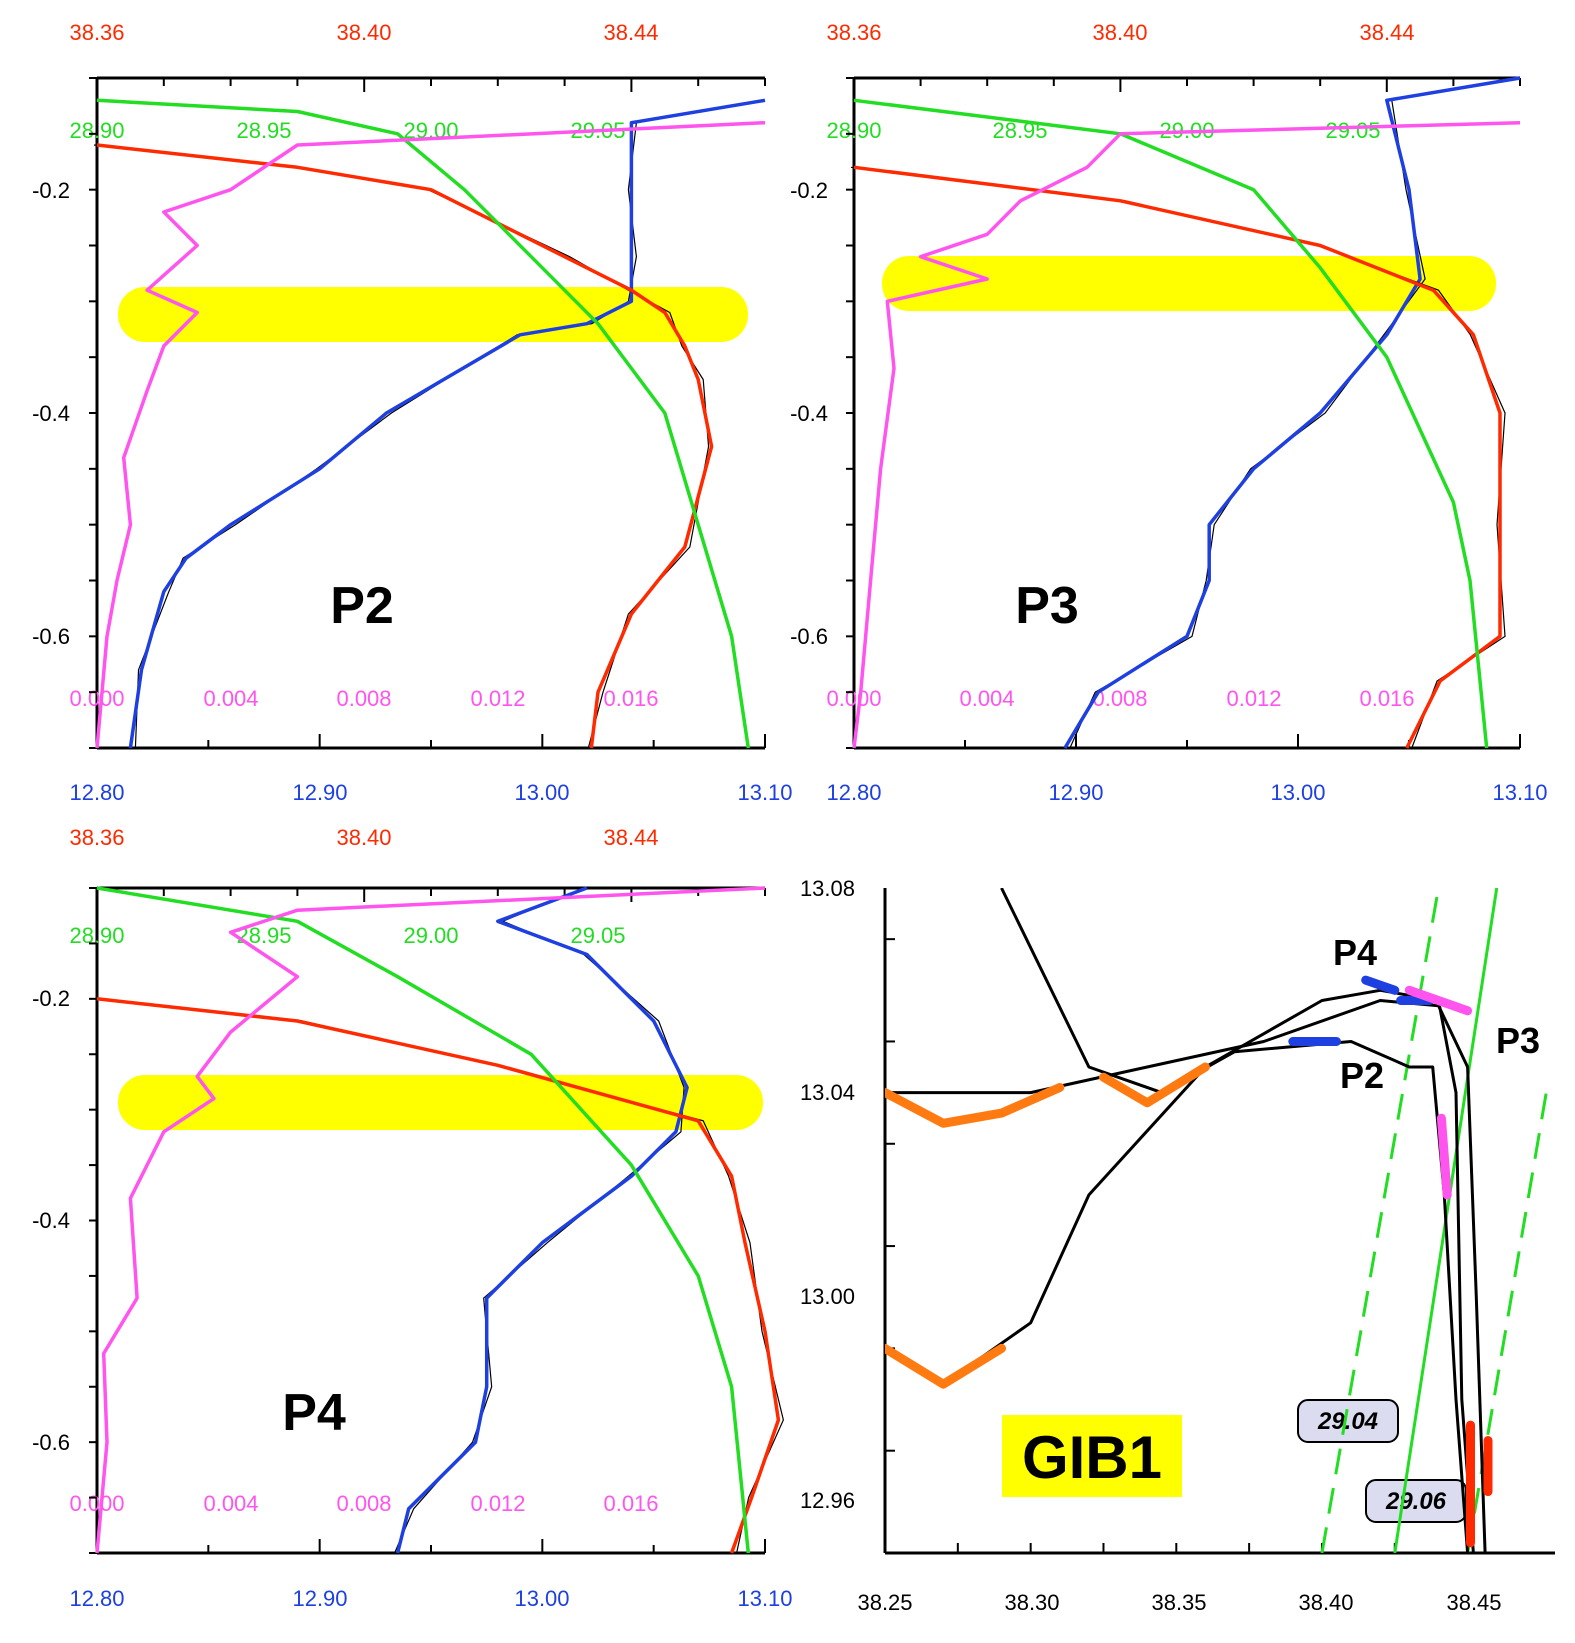 The width and height of the screenshot is (1575, 1643). What do you see at coordinates (630, 32) in the screenshot?
I see `salinity-tick-p2-2: 38.44` at bounding box center [630, 32].